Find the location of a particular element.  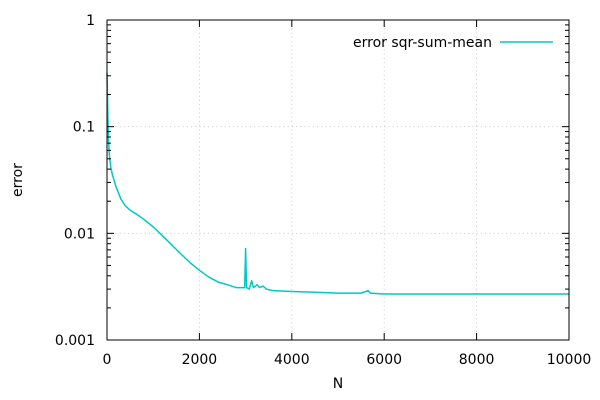

legend: error sqr-sum-mean is located at coordinates (453, 43).